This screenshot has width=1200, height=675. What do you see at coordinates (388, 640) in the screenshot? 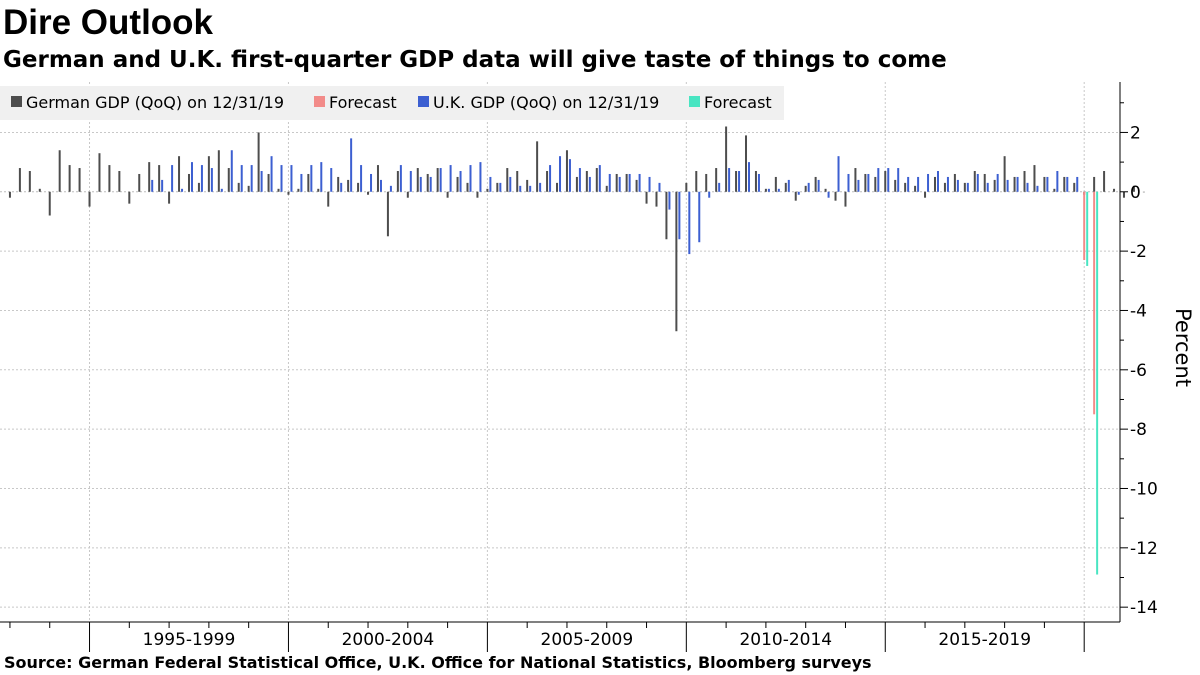
I see `x-period-label: 2000-2004` at bounding box center [388, 640].